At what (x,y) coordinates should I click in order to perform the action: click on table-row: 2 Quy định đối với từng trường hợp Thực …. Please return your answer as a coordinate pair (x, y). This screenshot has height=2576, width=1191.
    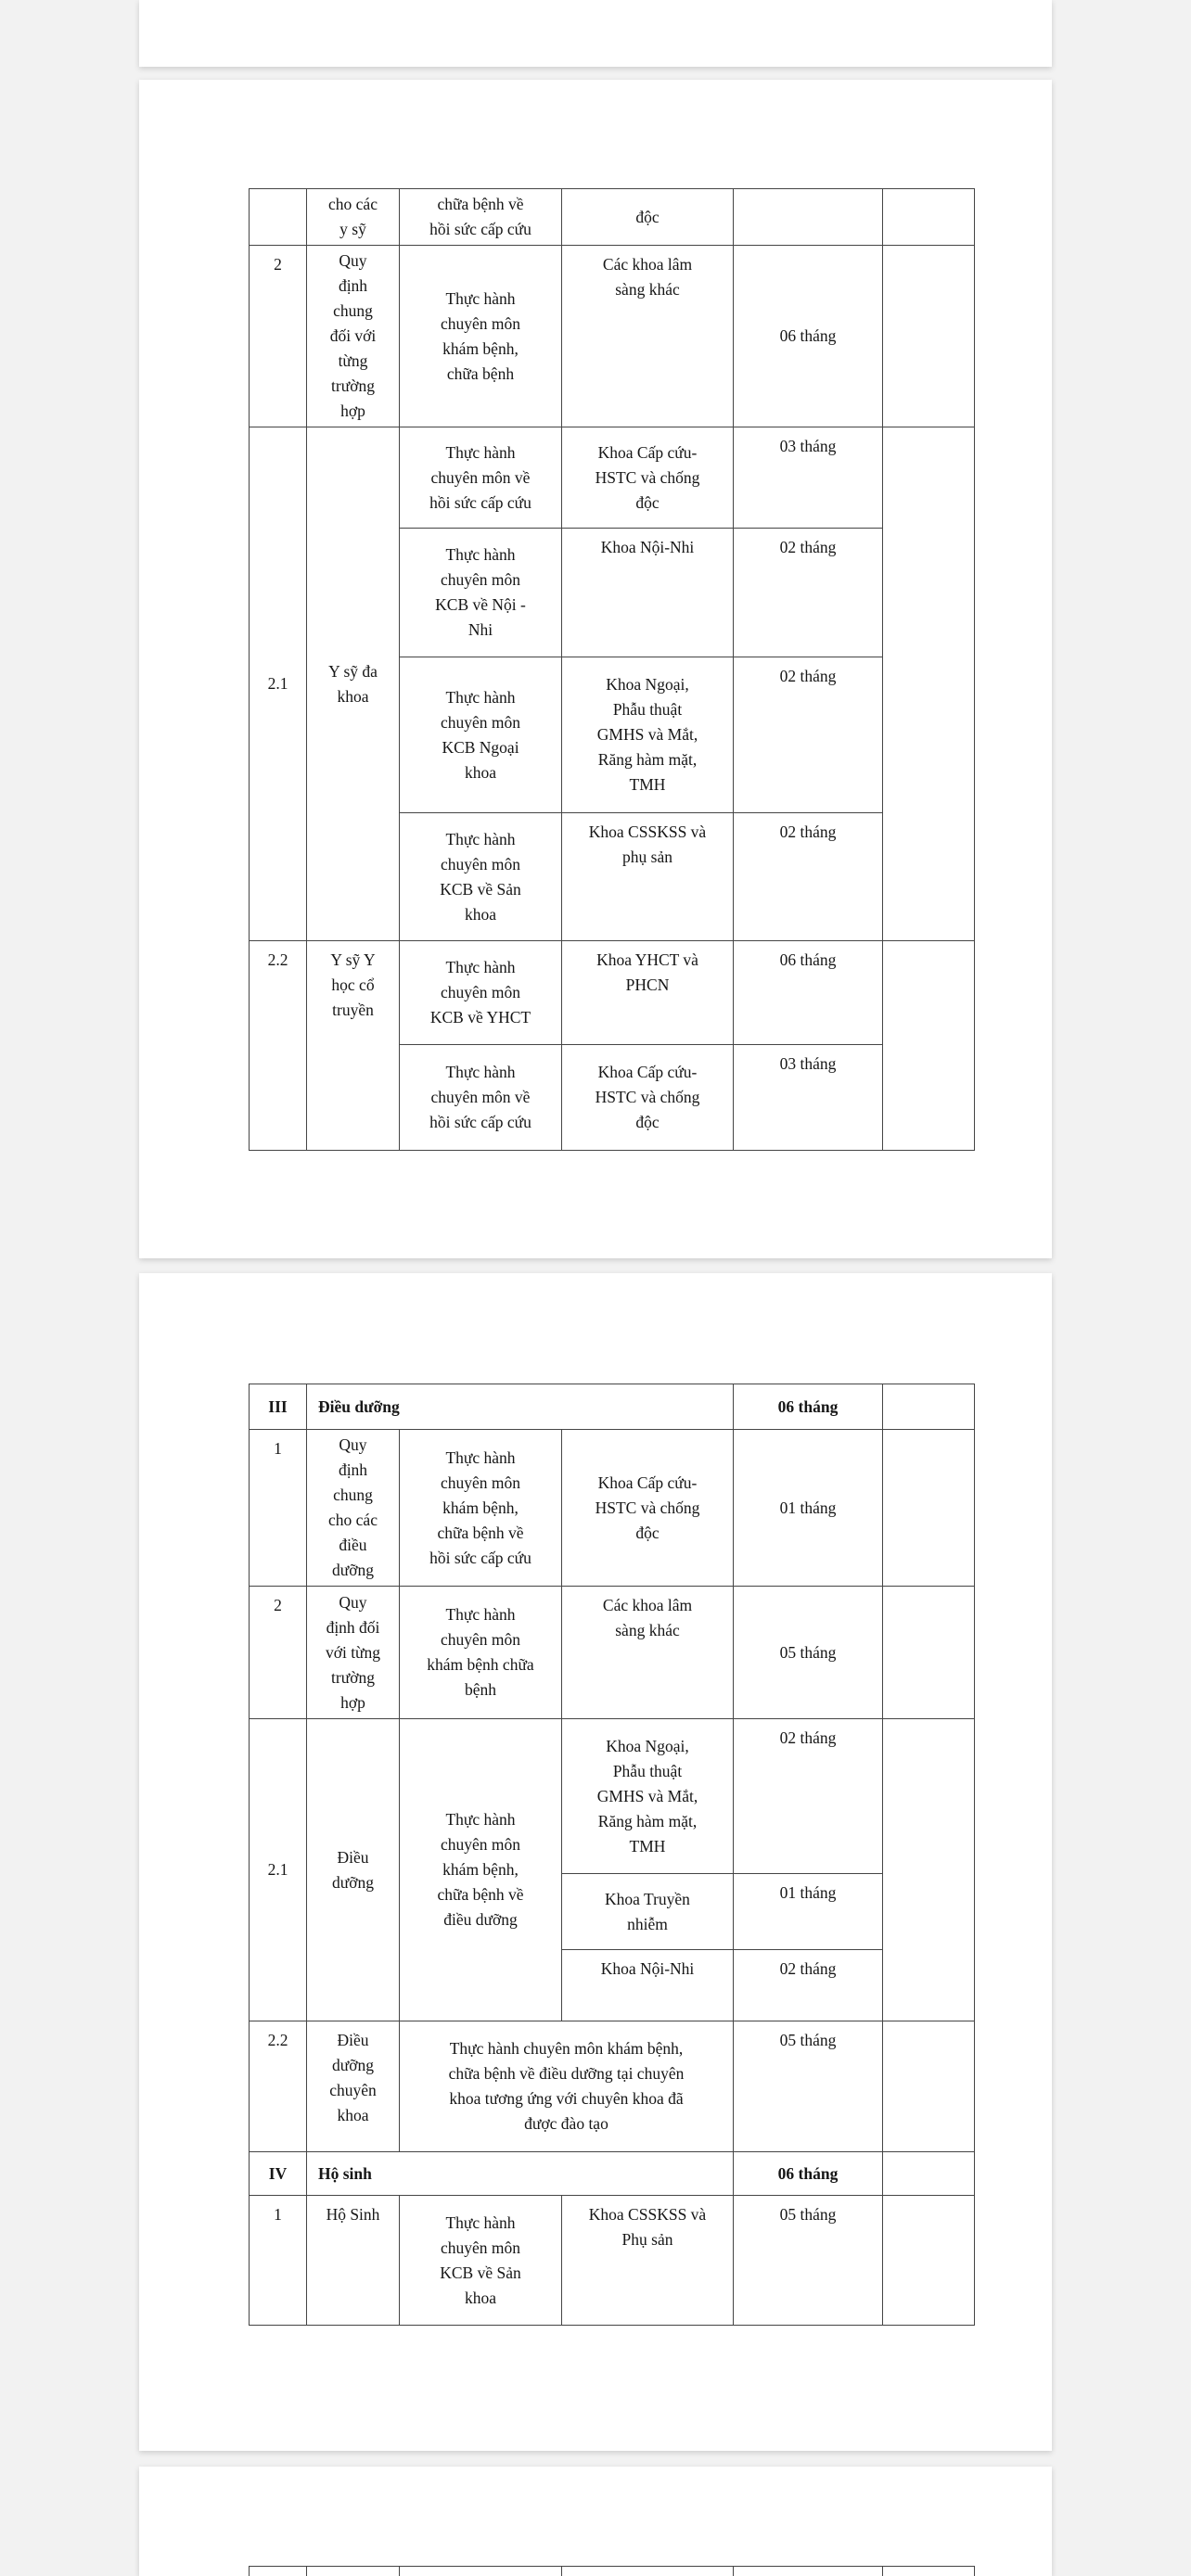
    Looking at the image, I should click on (612, 1652).